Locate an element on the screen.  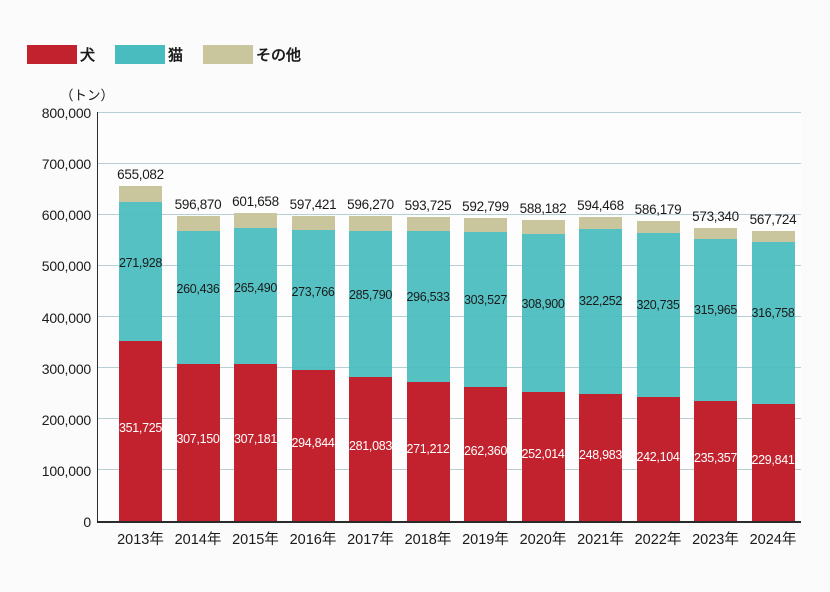
x-tick-label-2015年: 2015年 is located at coordinates (255, 540).